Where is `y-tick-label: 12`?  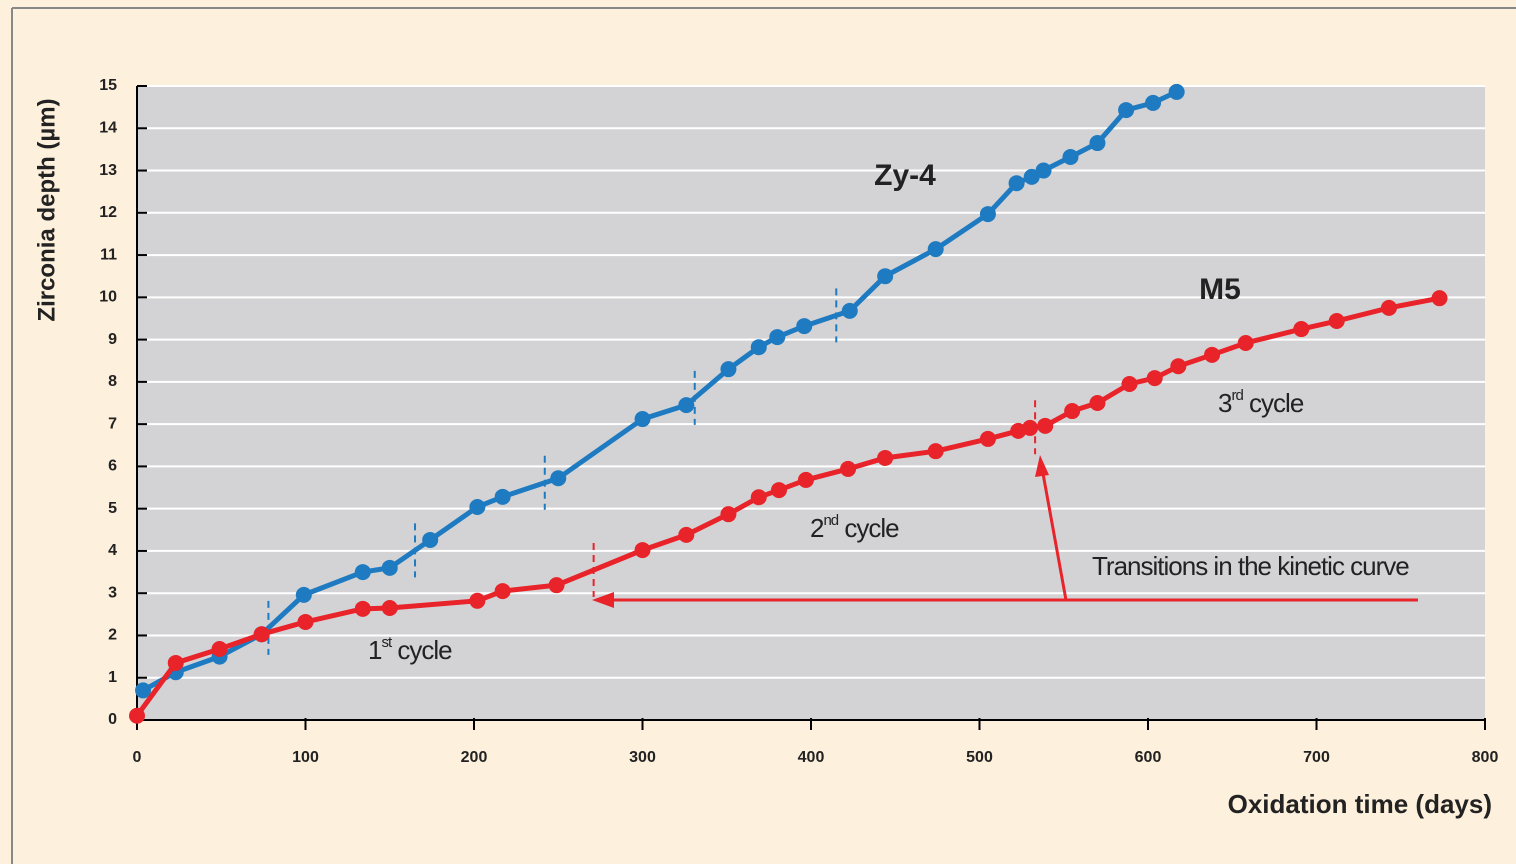
y-tick-label: 12 is located at coordinates (108, 212).